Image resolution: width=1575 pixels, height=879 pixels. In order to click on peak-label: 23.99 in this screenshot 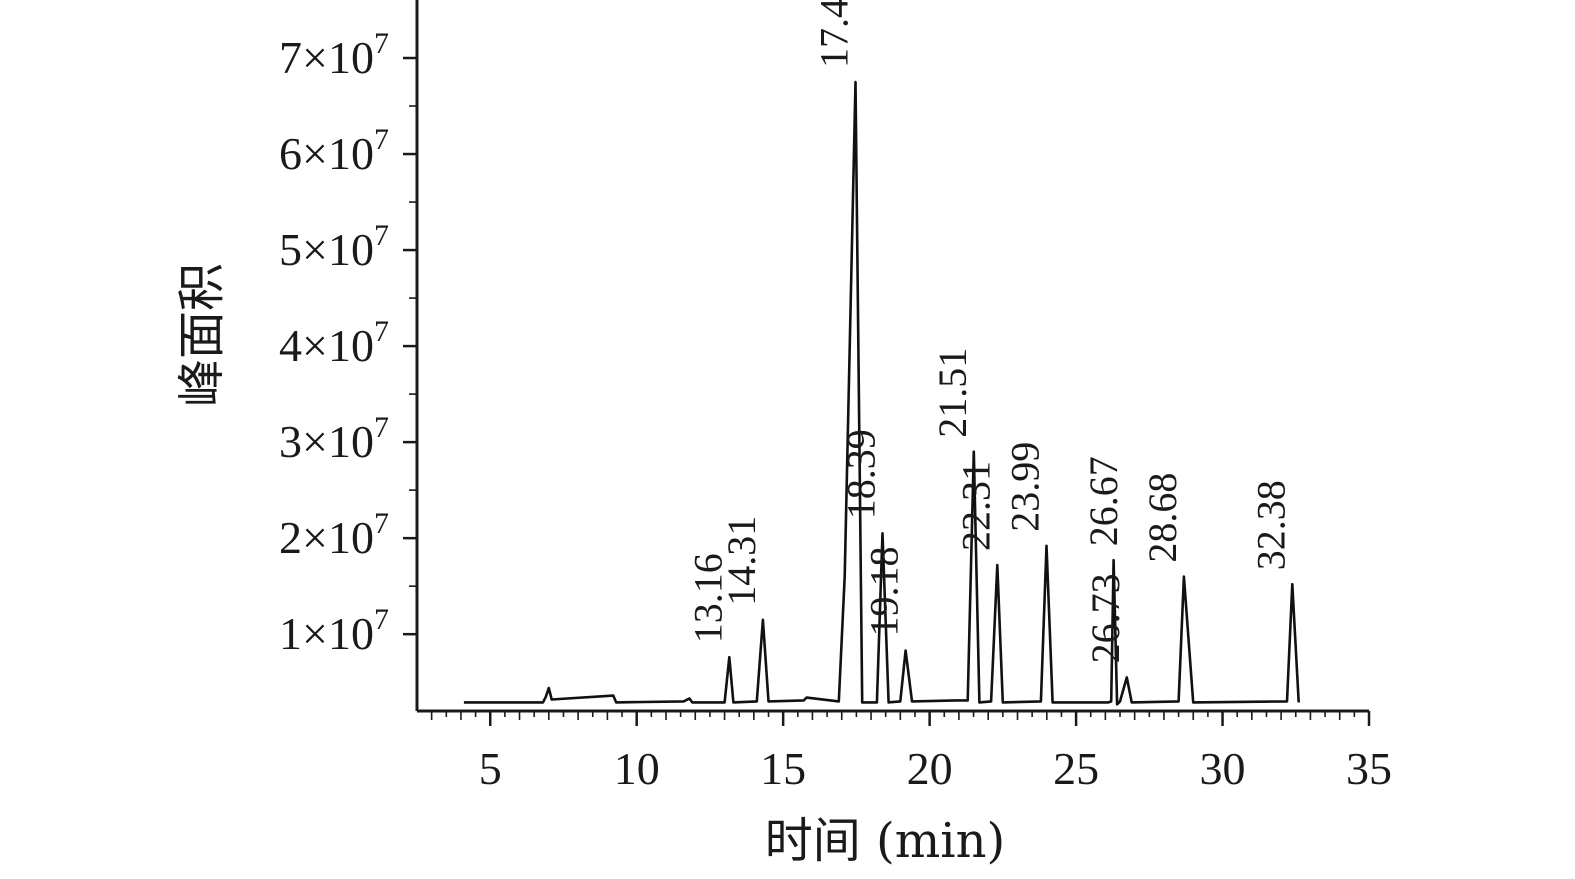, I will do `click(1025, 487)`.